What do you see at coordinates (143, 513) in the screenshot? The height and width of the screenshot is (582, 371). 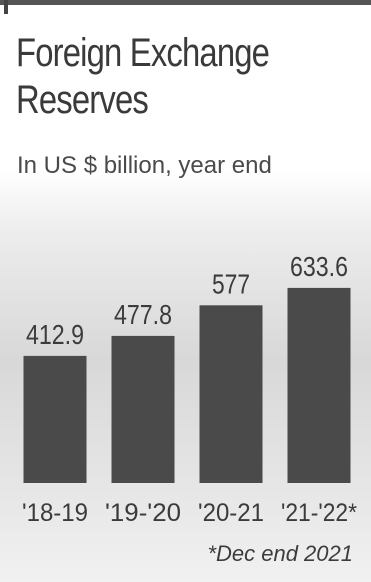 I see `category-label-1: '19-'20` at bounding box center [143, 513].